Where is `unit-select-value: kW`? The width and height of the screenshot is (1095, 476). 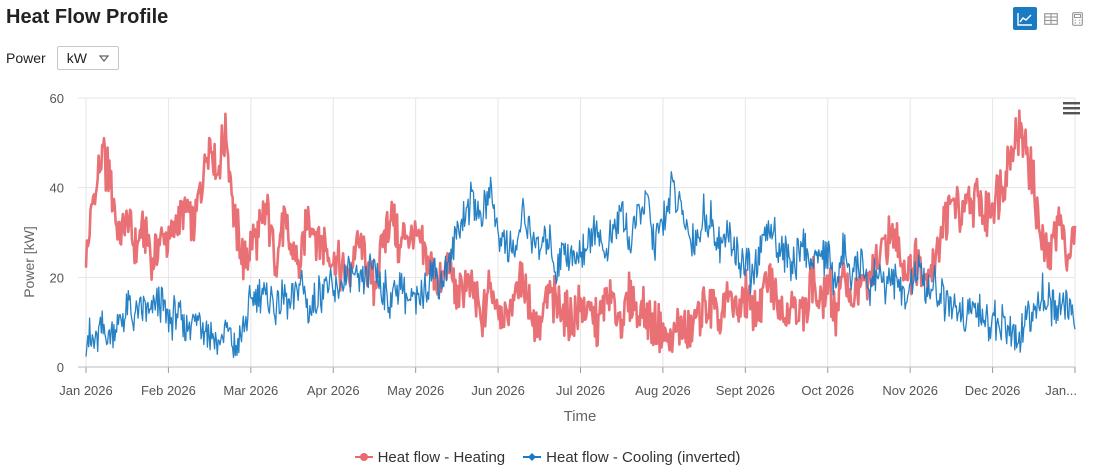 unit-select-value: kW is located at coordinates (76, 58).